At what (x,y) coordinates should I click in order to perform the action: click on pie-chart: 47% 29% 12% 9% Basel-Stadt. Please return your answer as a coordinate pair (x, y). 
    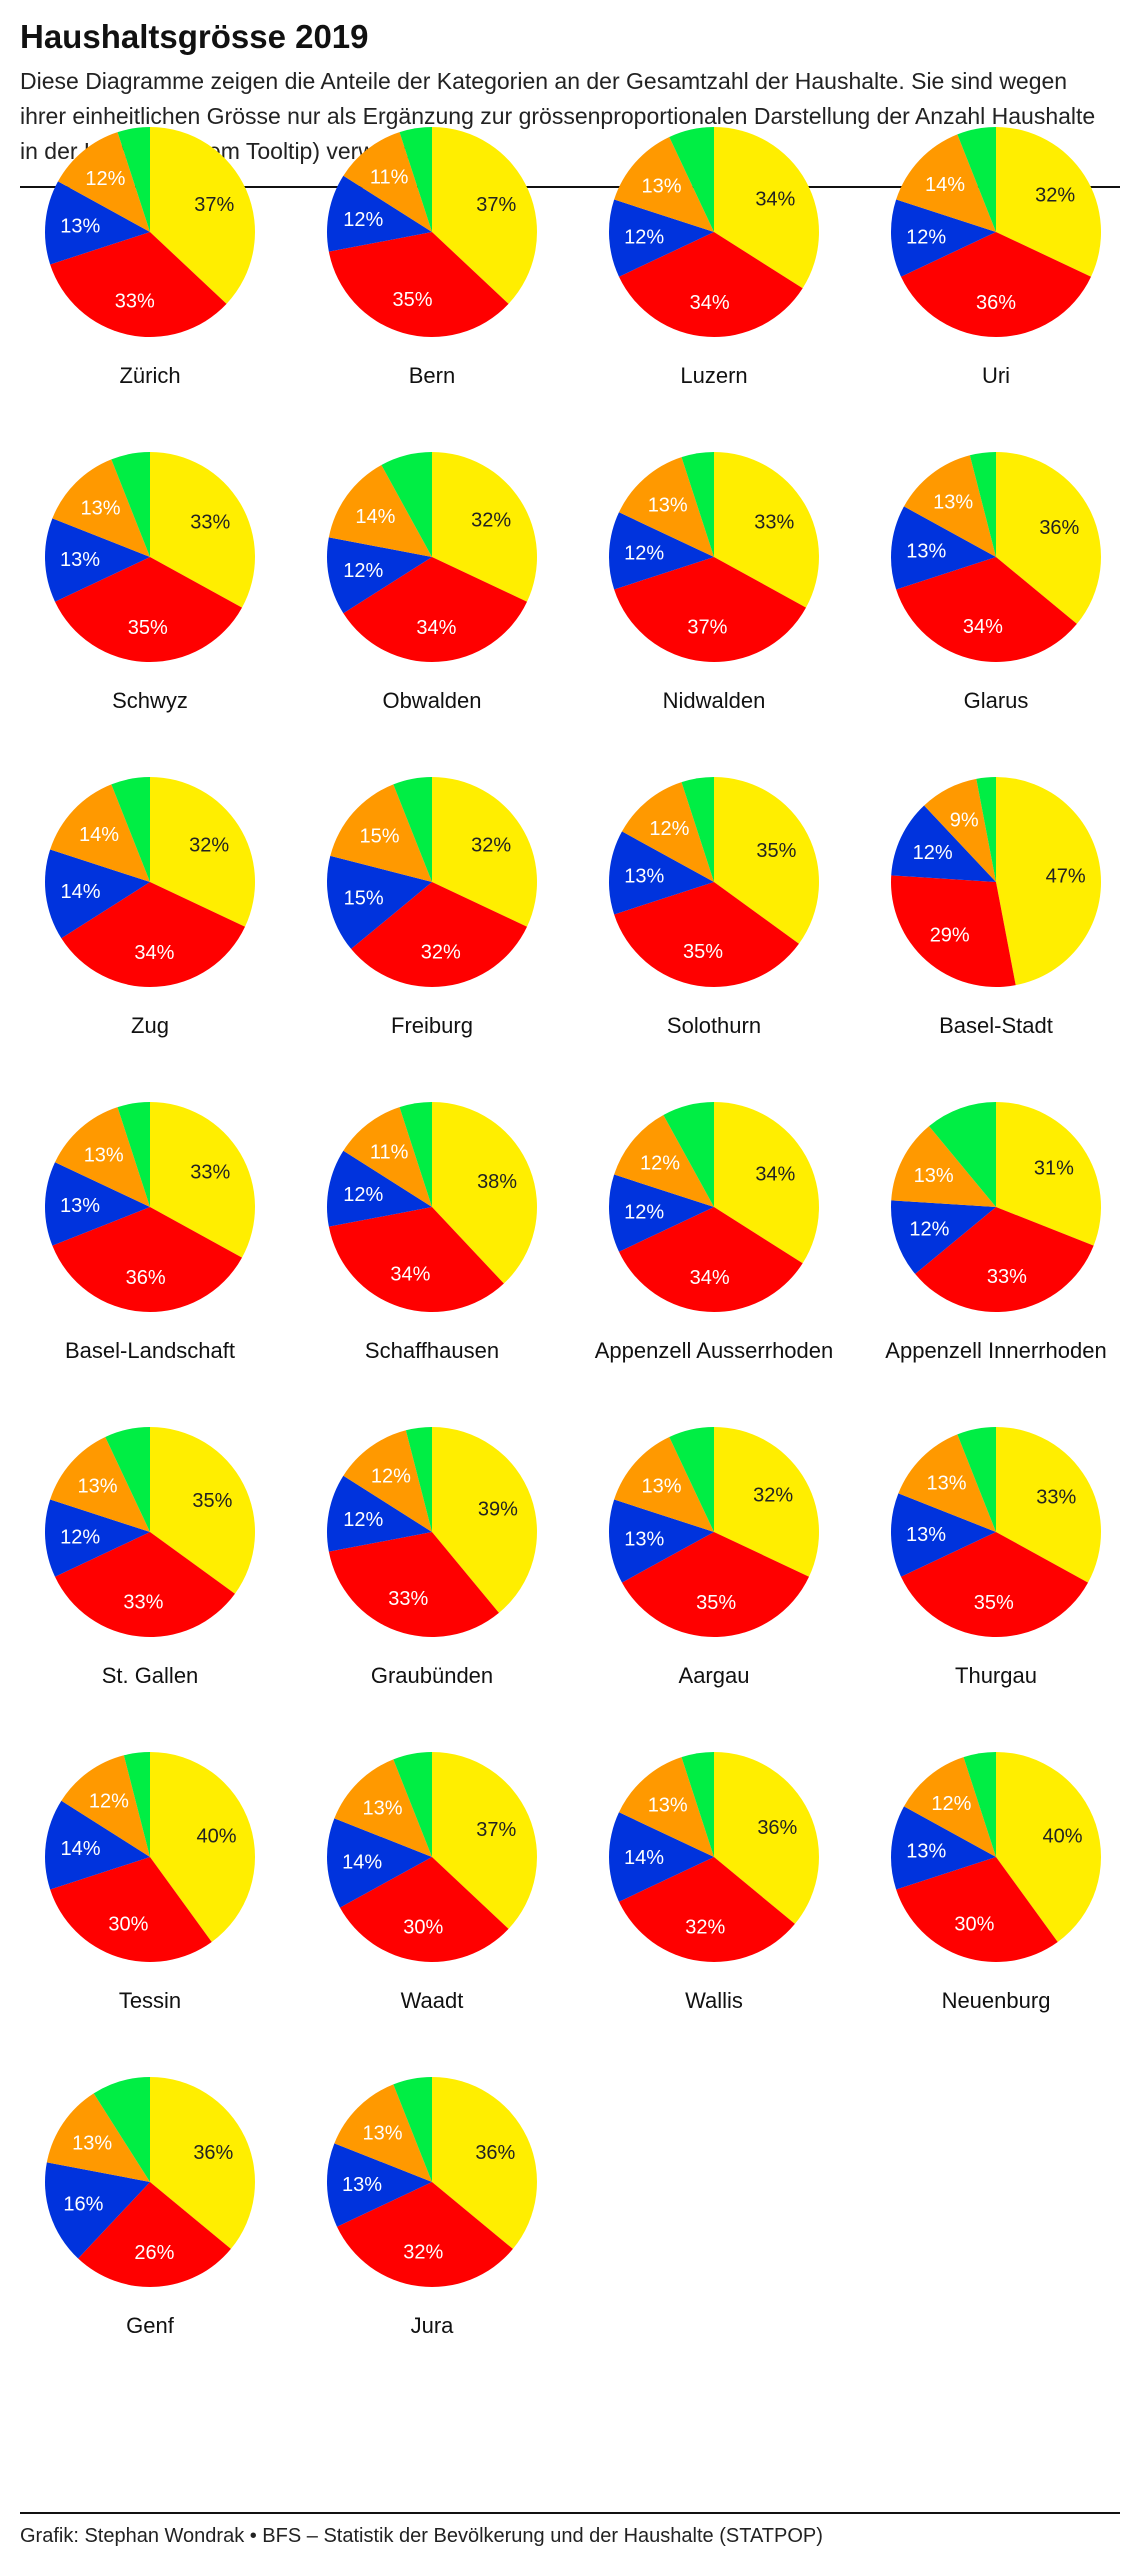
    Looking at the image, I should click on (996, 932).